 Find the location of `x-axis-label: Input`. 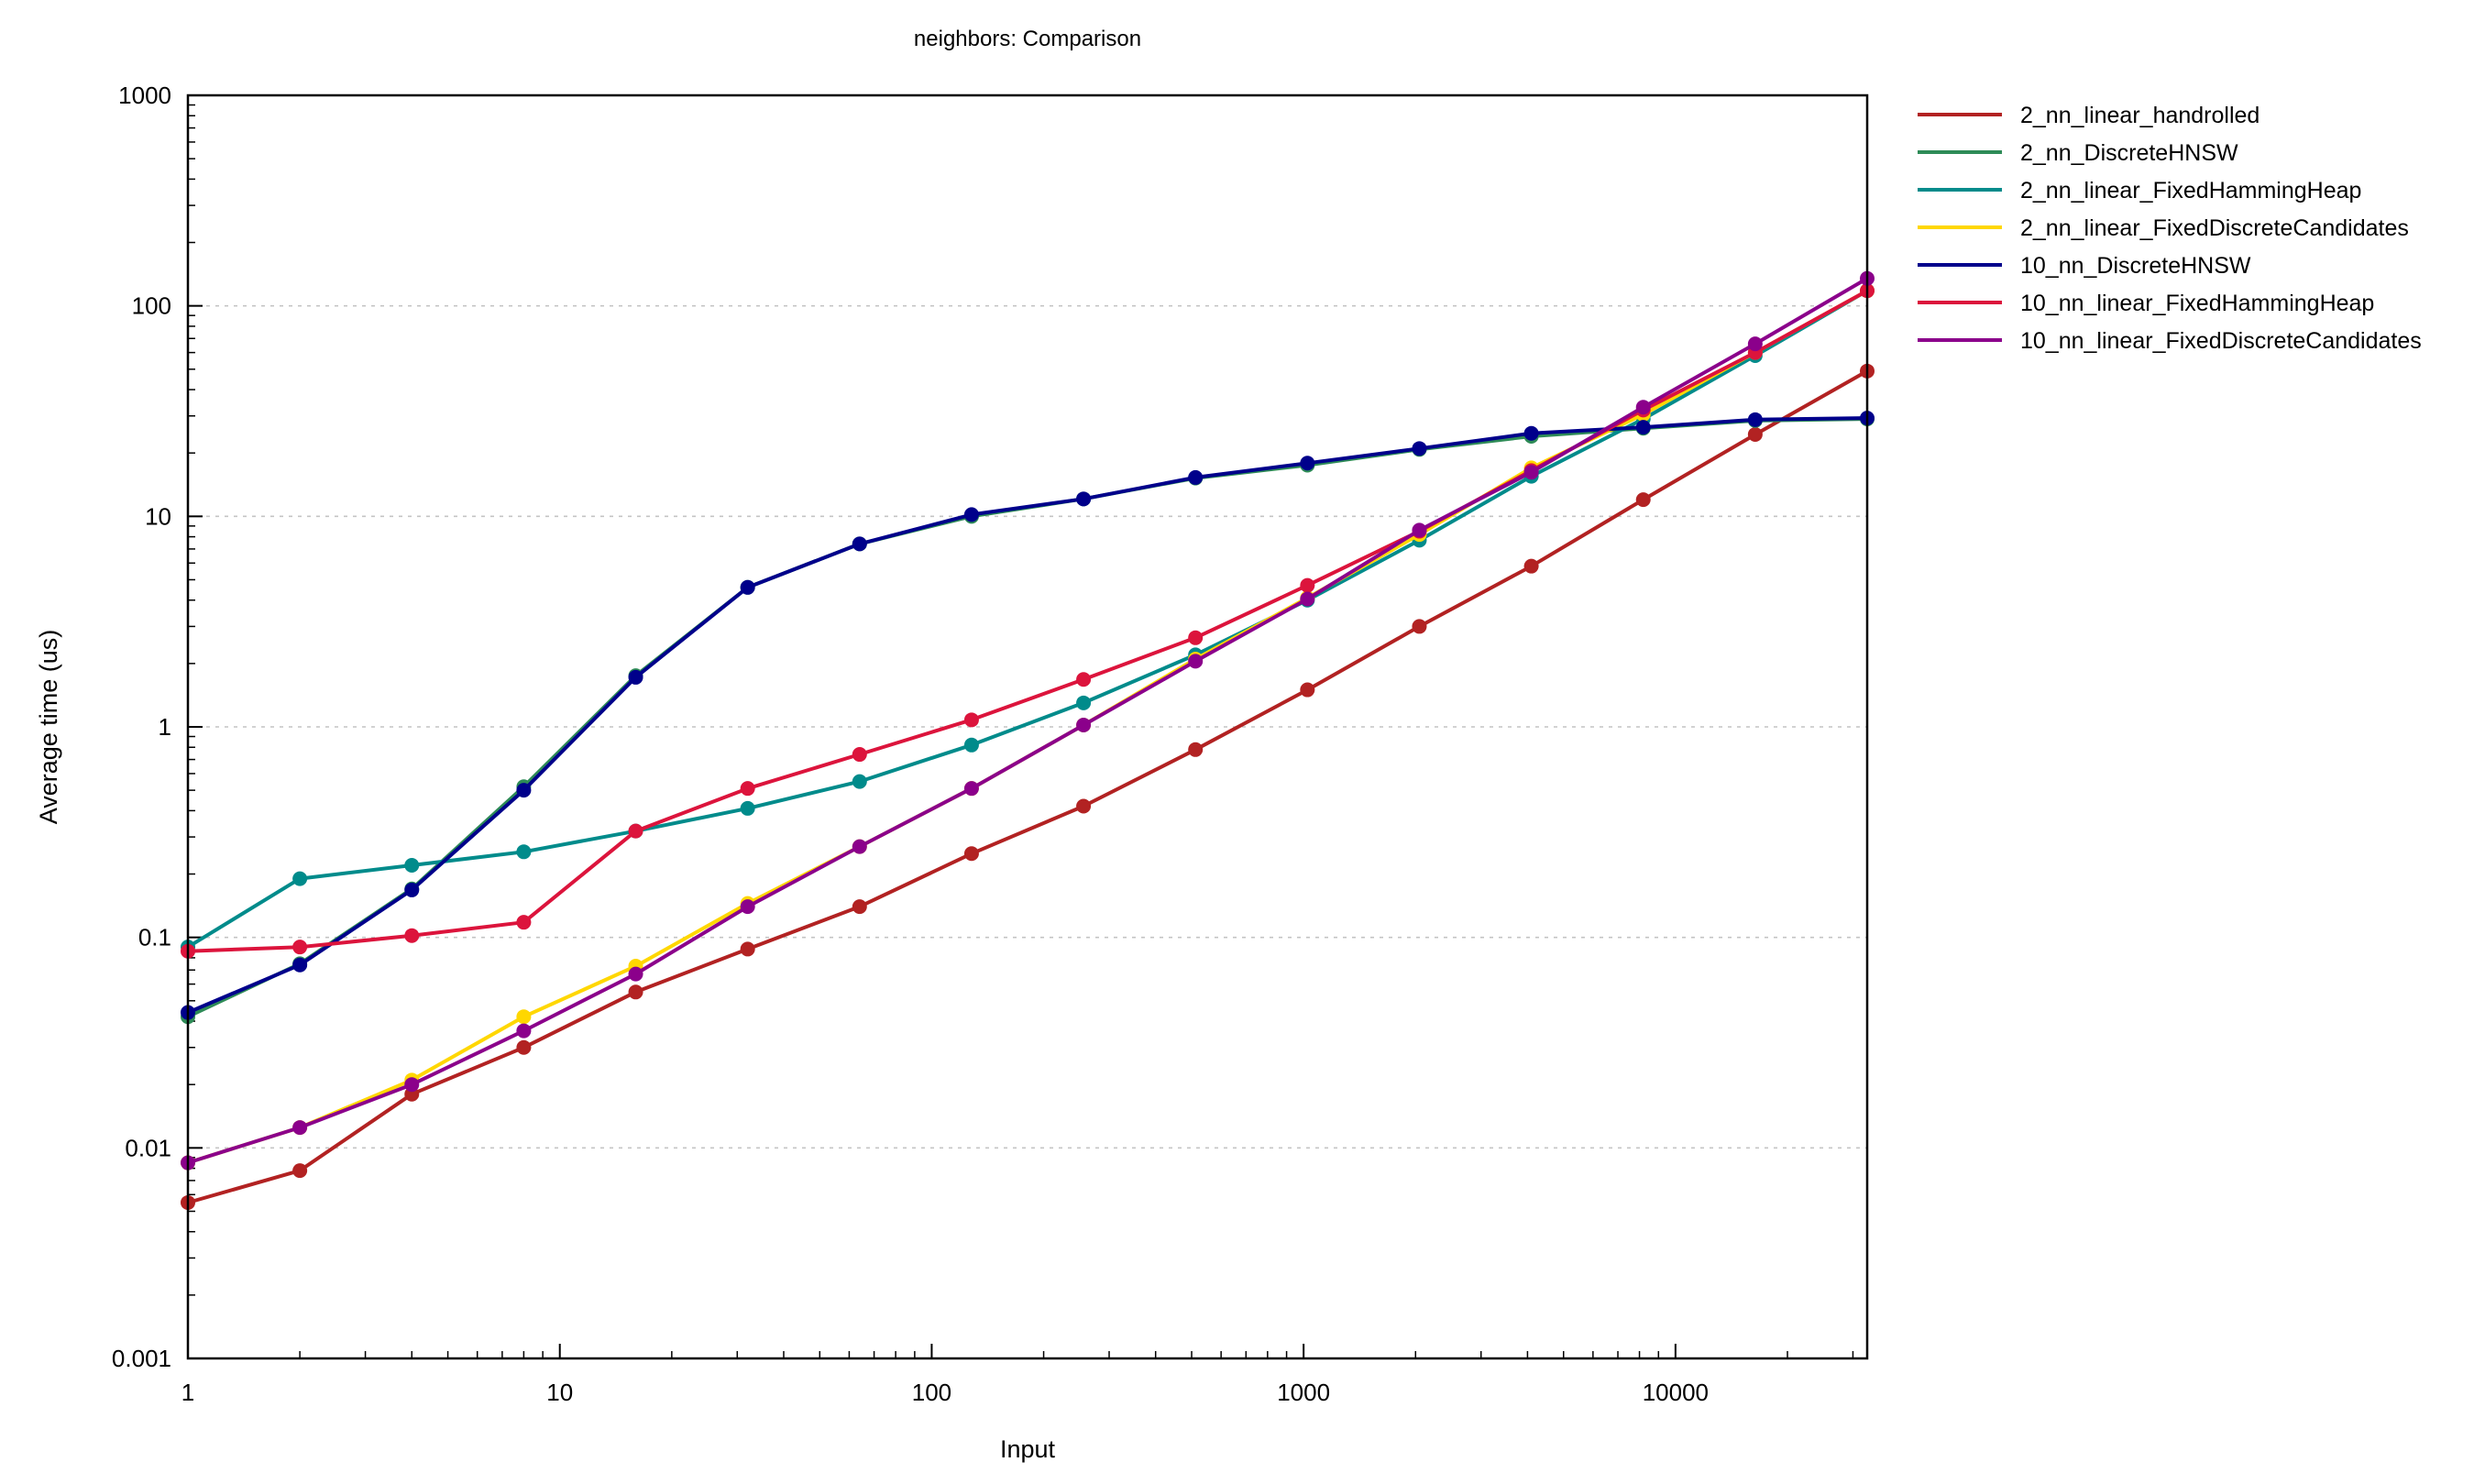

x-axis-label: Input is located at coordinates (1028, 1449).